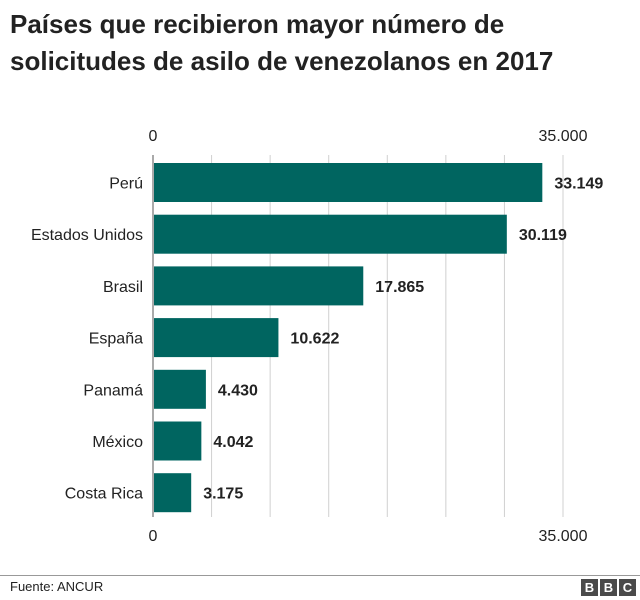  What do you see at coordinates (123, 287) in the screenshot?
I see `category-label: Brasil` at bounding box center [123, 287].